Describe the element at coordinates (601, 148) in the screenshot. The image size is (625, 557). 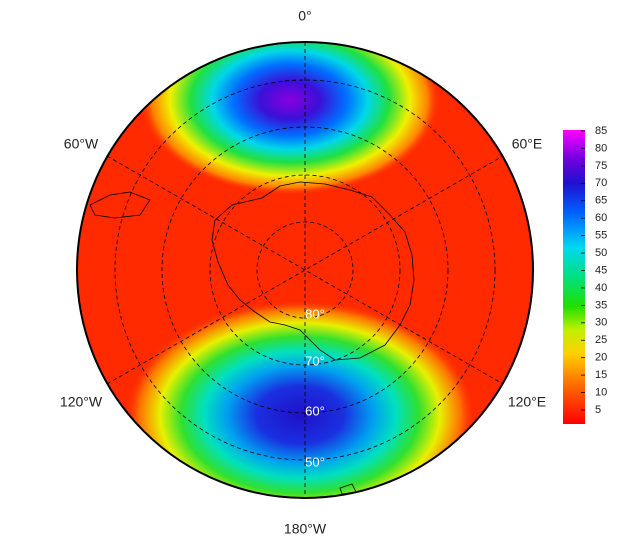
I see `colorbar-tick-label: 80` at that location.